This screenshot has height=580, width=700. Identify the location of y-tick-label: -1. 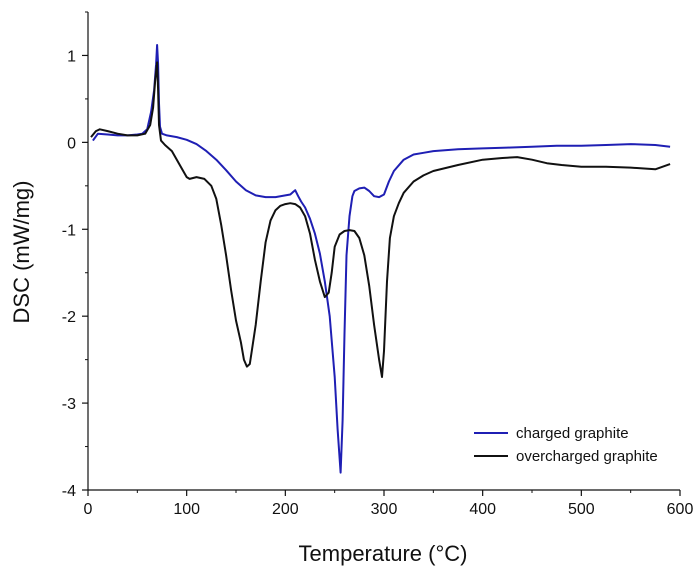
(69, 230).